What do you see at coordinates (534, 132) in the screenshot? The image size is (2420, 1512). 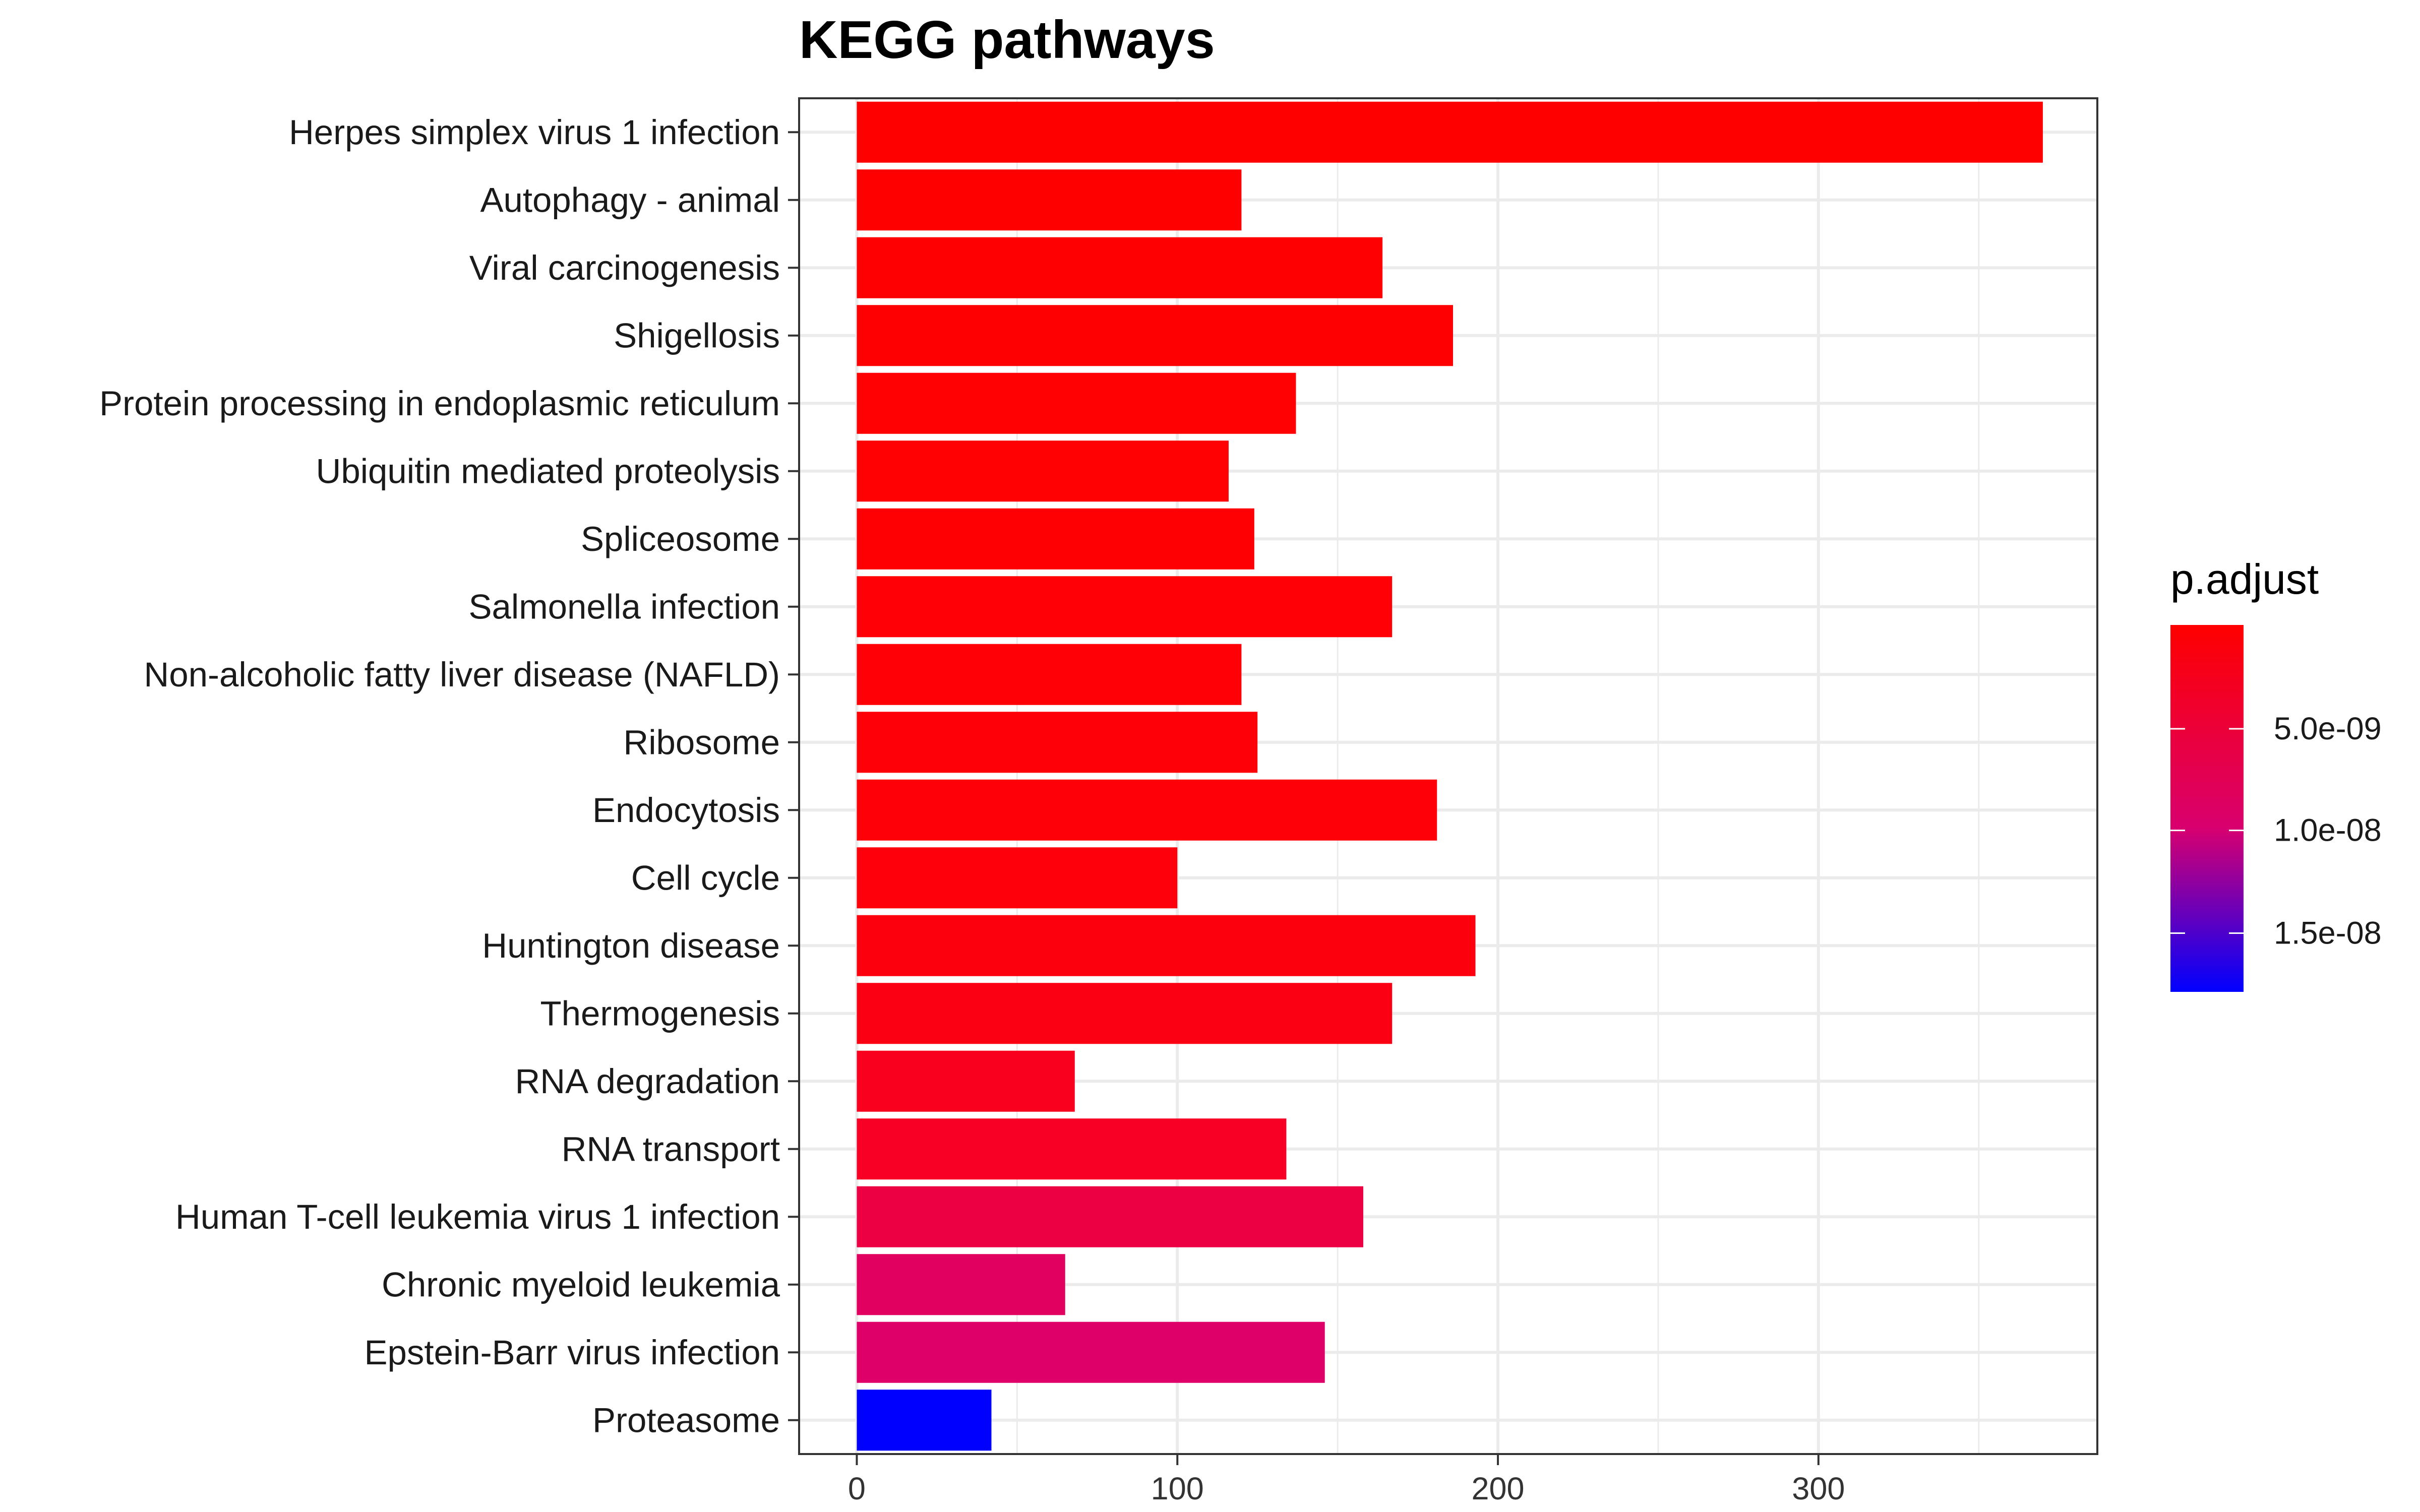 I see `category-label: Herpes simplex virus 1 infection` at bounding box center [534, 132].